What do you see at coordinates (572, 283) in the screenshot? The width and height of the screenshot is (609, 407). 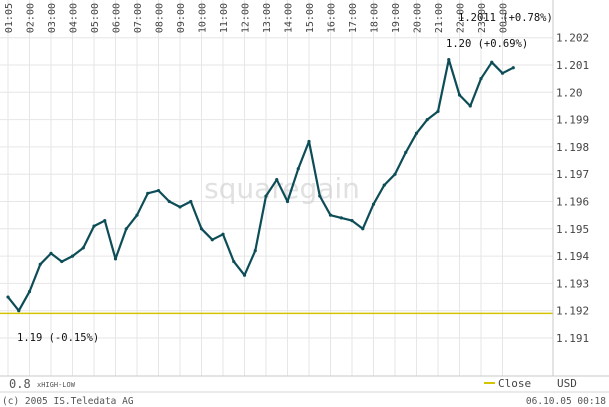 I see `y-tick-label: 1.193` at bounding box center [572, 283].